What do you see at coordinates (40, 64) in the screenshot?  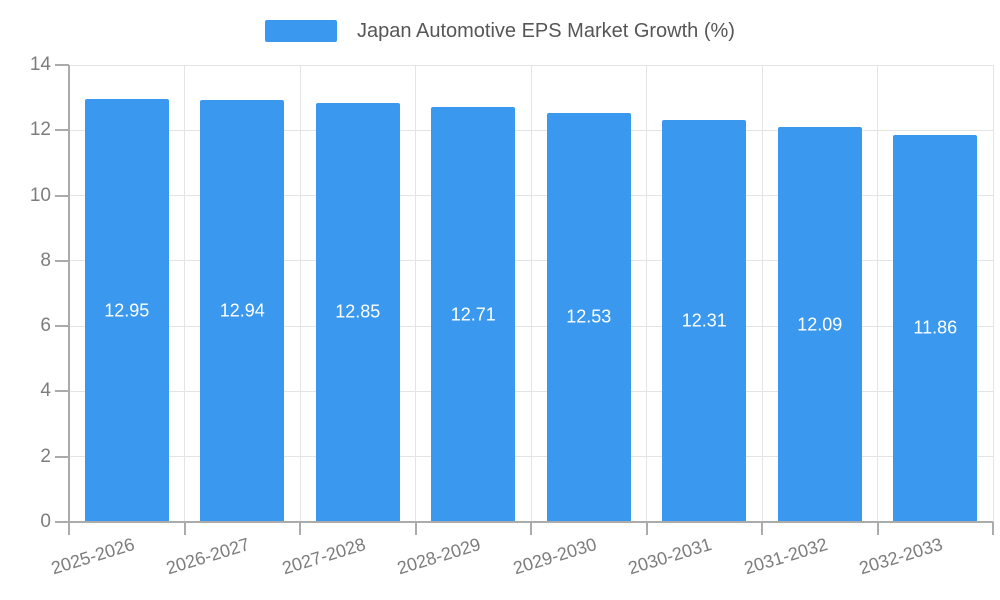 I see `y-tick-label: 14` at bounding box center [40, 64].